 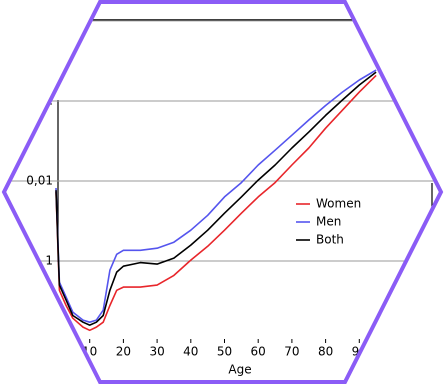 What do you see at coordinates (156, 352) in the screenshot?
I see `x-tick-label: 30` at bounding box center [156, 352].